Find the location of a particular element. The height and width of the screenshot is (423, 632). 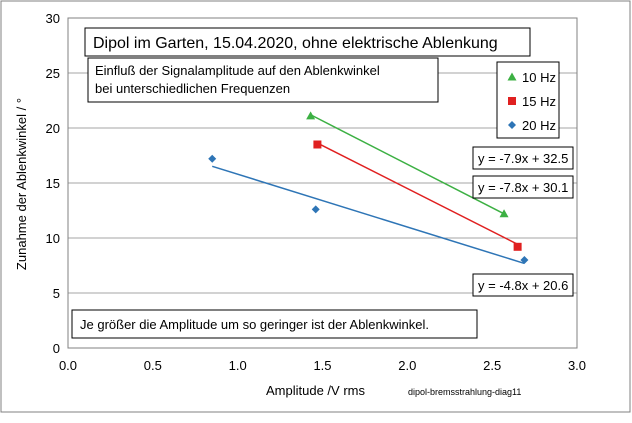

trendline-15-hz is located at coordinates (417, 193).